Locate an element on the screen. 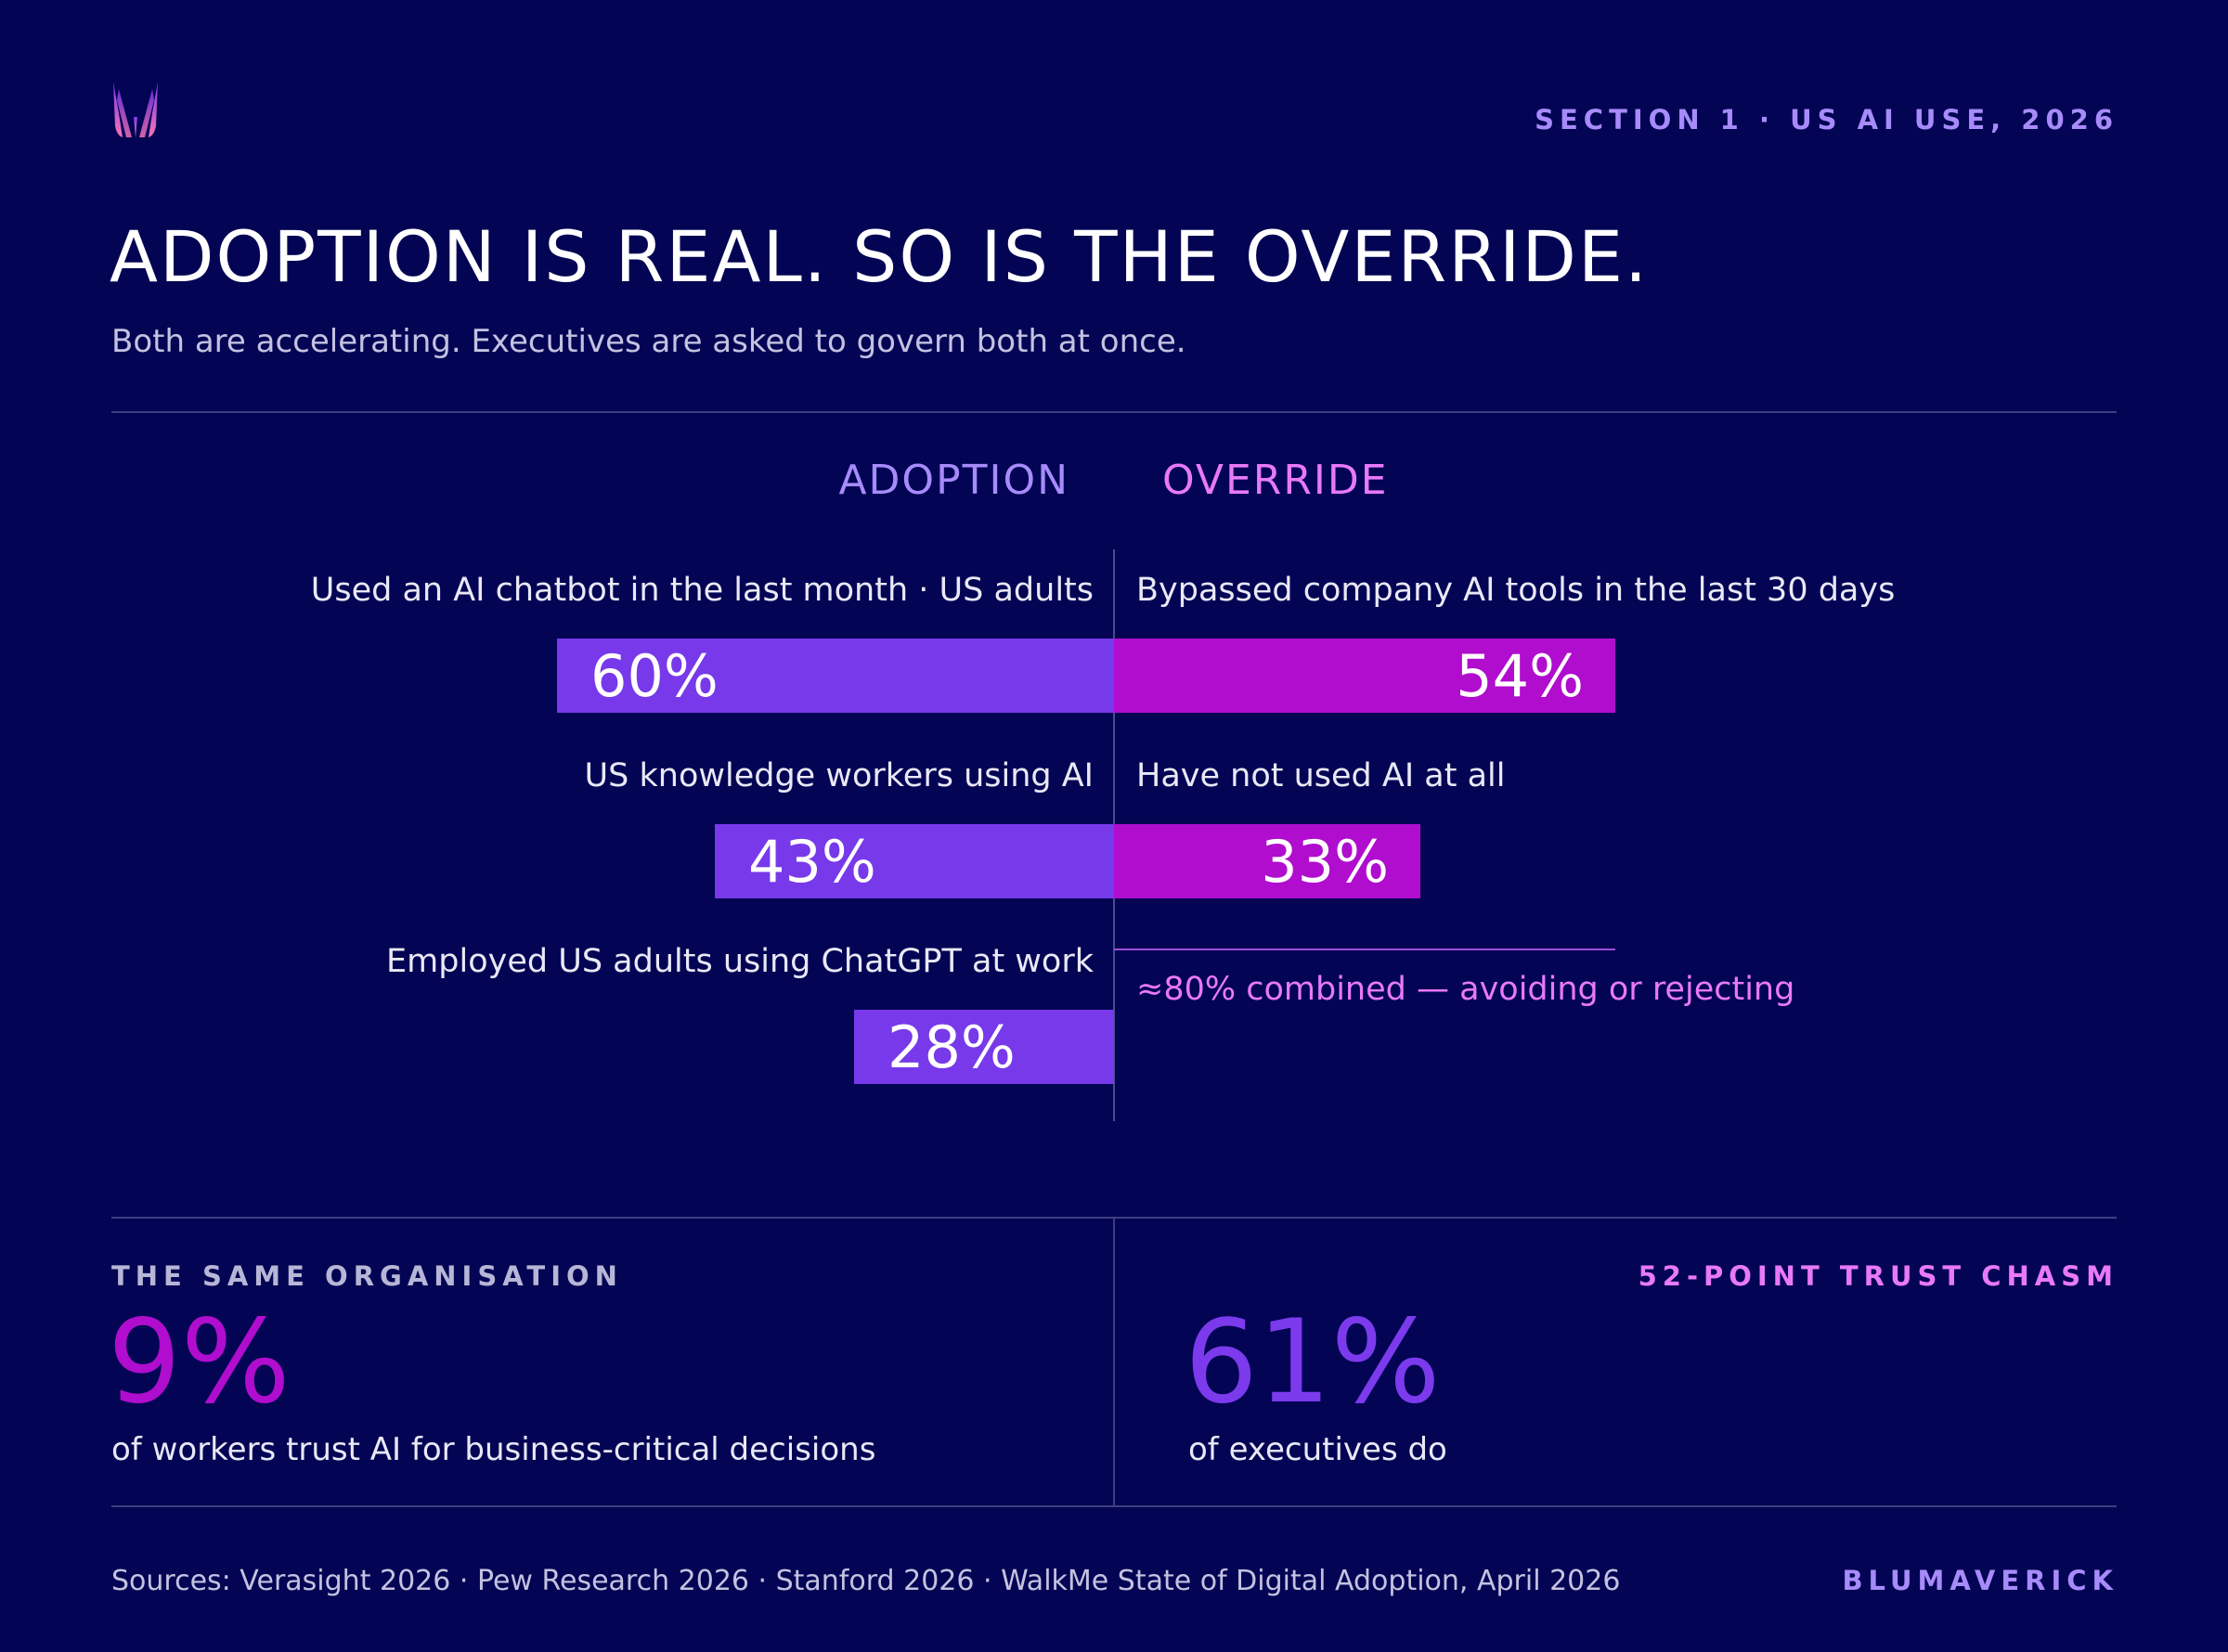 The width and height of the screenshot is (2228, 1652). top-divider is located at coordinates (1114, 412).